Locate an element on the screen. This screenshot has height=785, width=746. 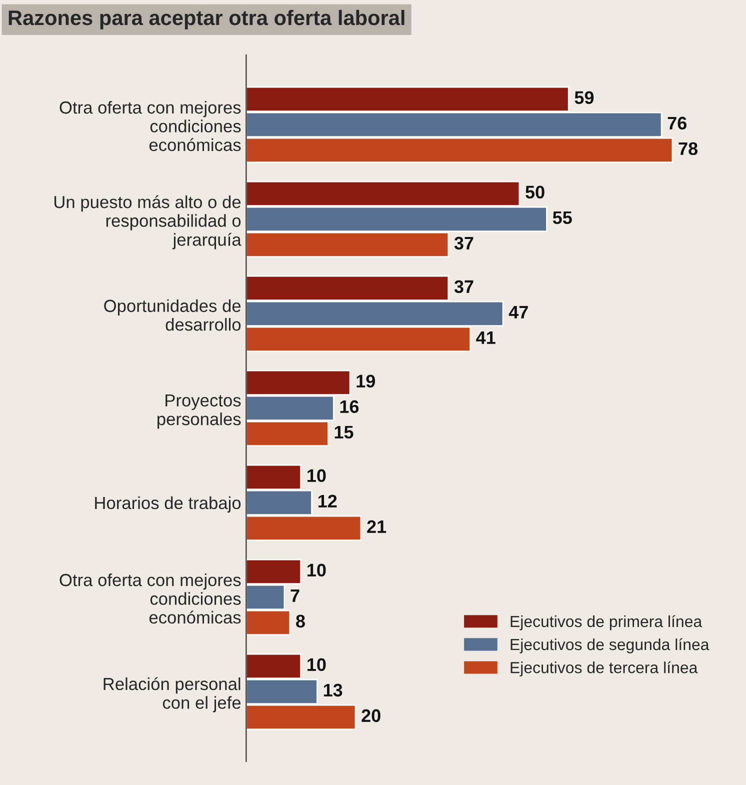
y-tick-label: Oportunidades de desarrollo is located at coordinates (172, 315).